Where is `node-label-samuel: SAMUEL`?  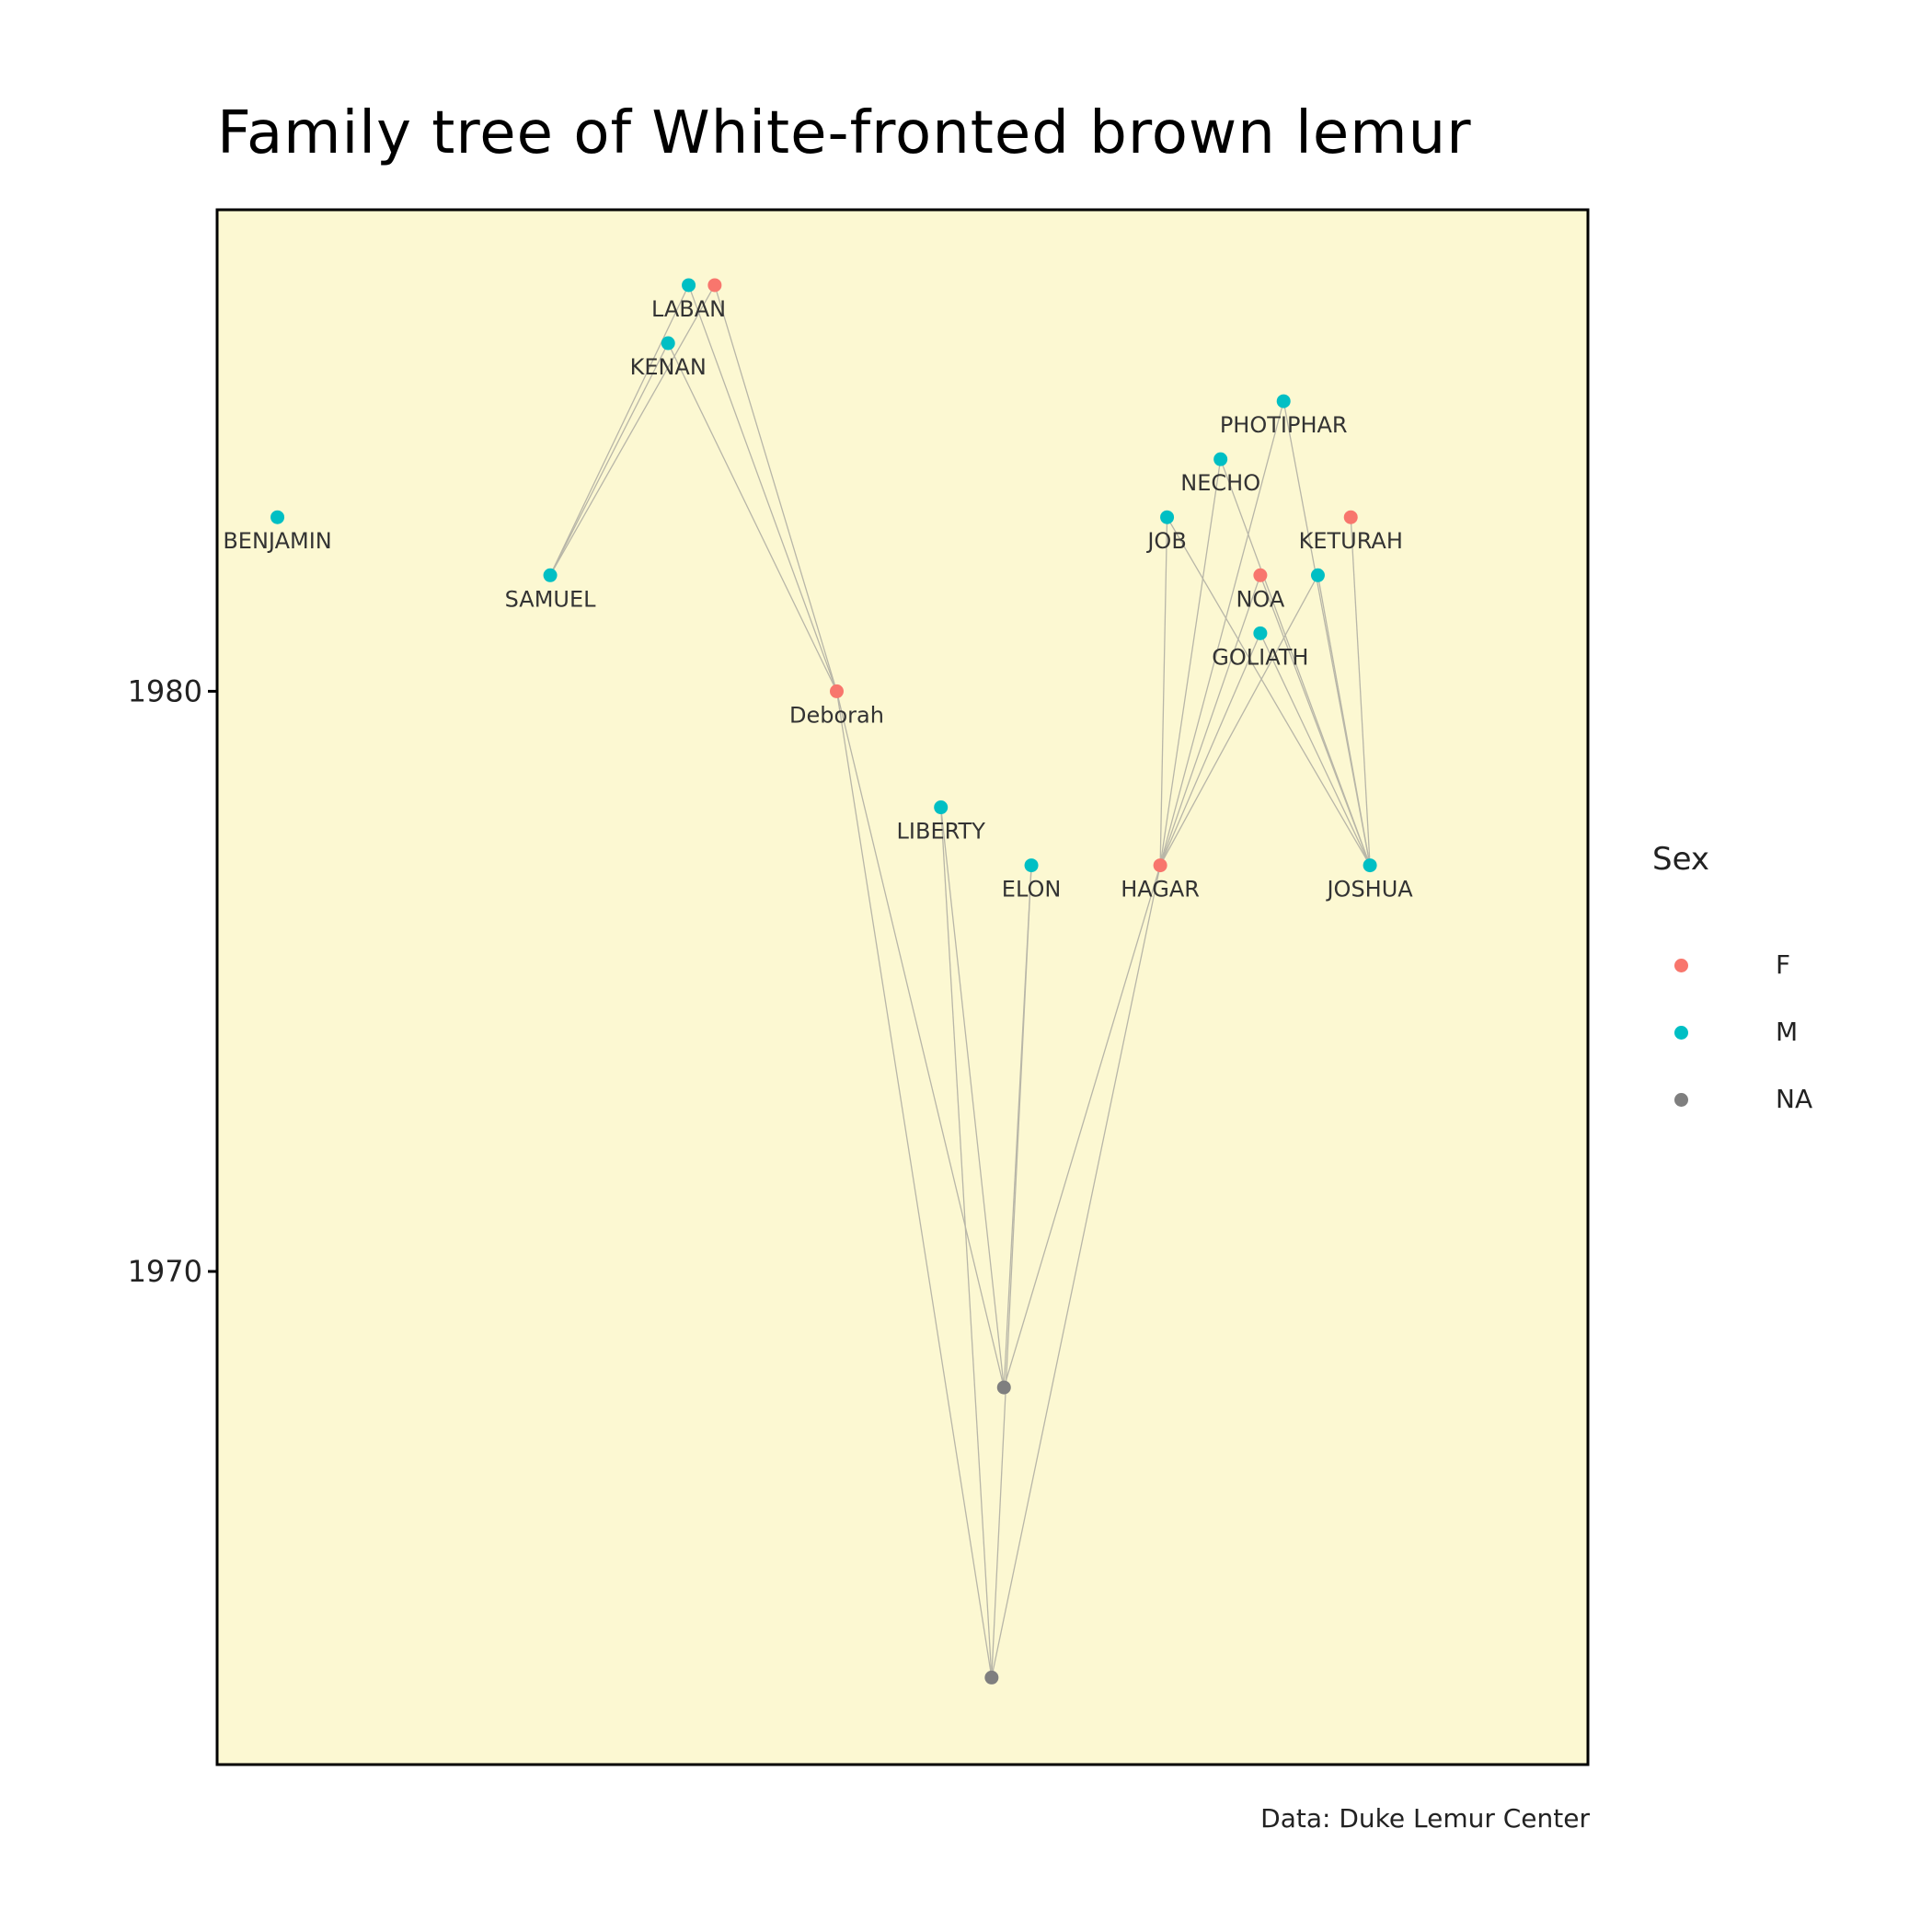
node-label-samuel: SAMUEL is located at coordinates (551, 599).